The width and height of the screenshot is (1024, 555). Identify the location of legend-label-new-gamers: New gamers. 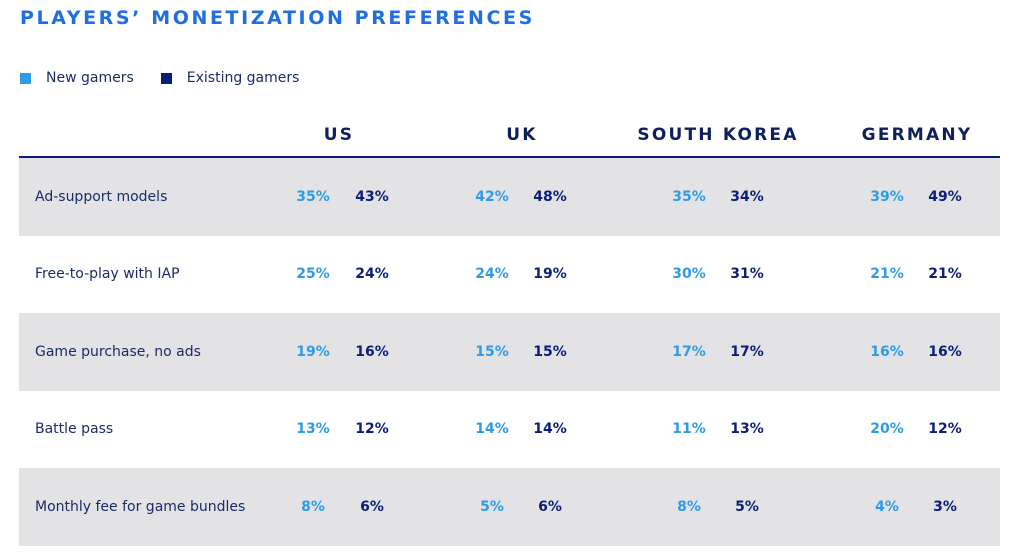
(90, 78).